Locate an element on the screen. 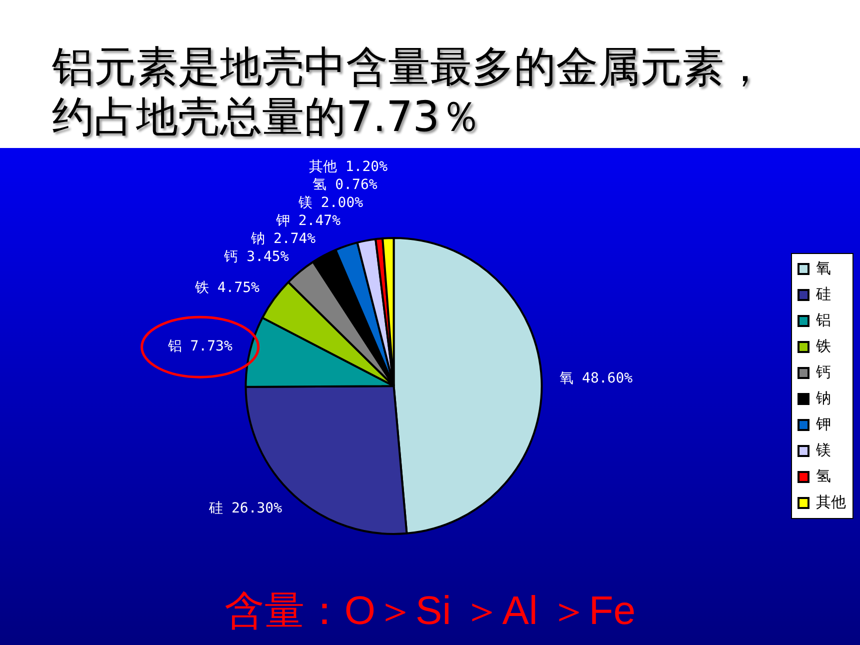  category-label: 钾 2.47% is located at coordinates (308, 221).